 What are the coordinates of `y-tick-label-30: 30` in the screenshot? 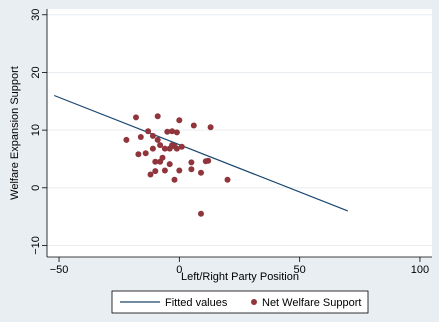 It's located at (36, 15).